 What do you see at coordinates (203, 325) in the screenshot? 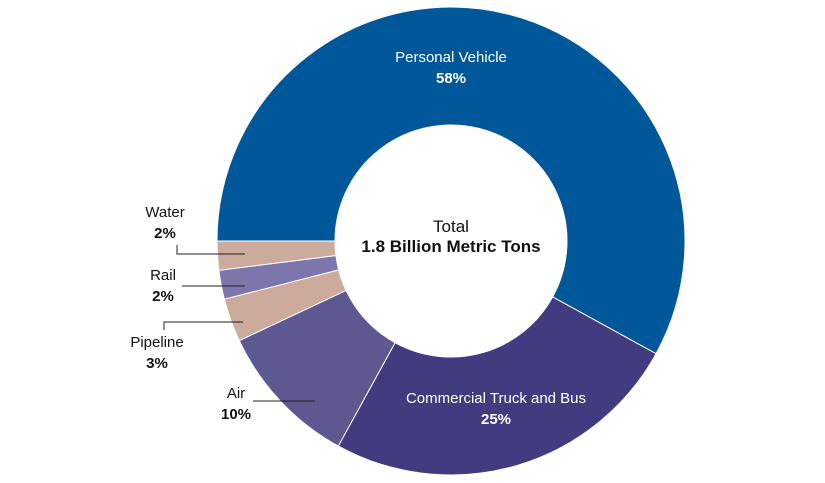
I see `leader-line-pipeline` at bounding box center [203, 325].